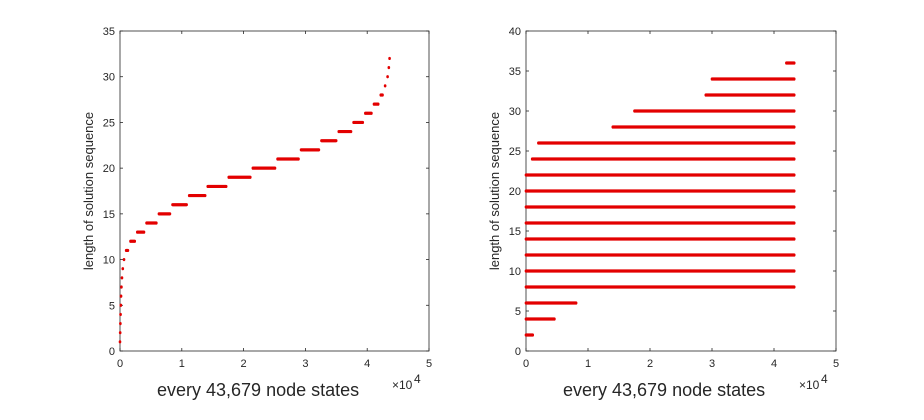 The width and height of the screenshot is (924, 420). Describe the element at coordinates (515, 72) in the screenshot. I see `right-y-tick-label: 35` at that location.